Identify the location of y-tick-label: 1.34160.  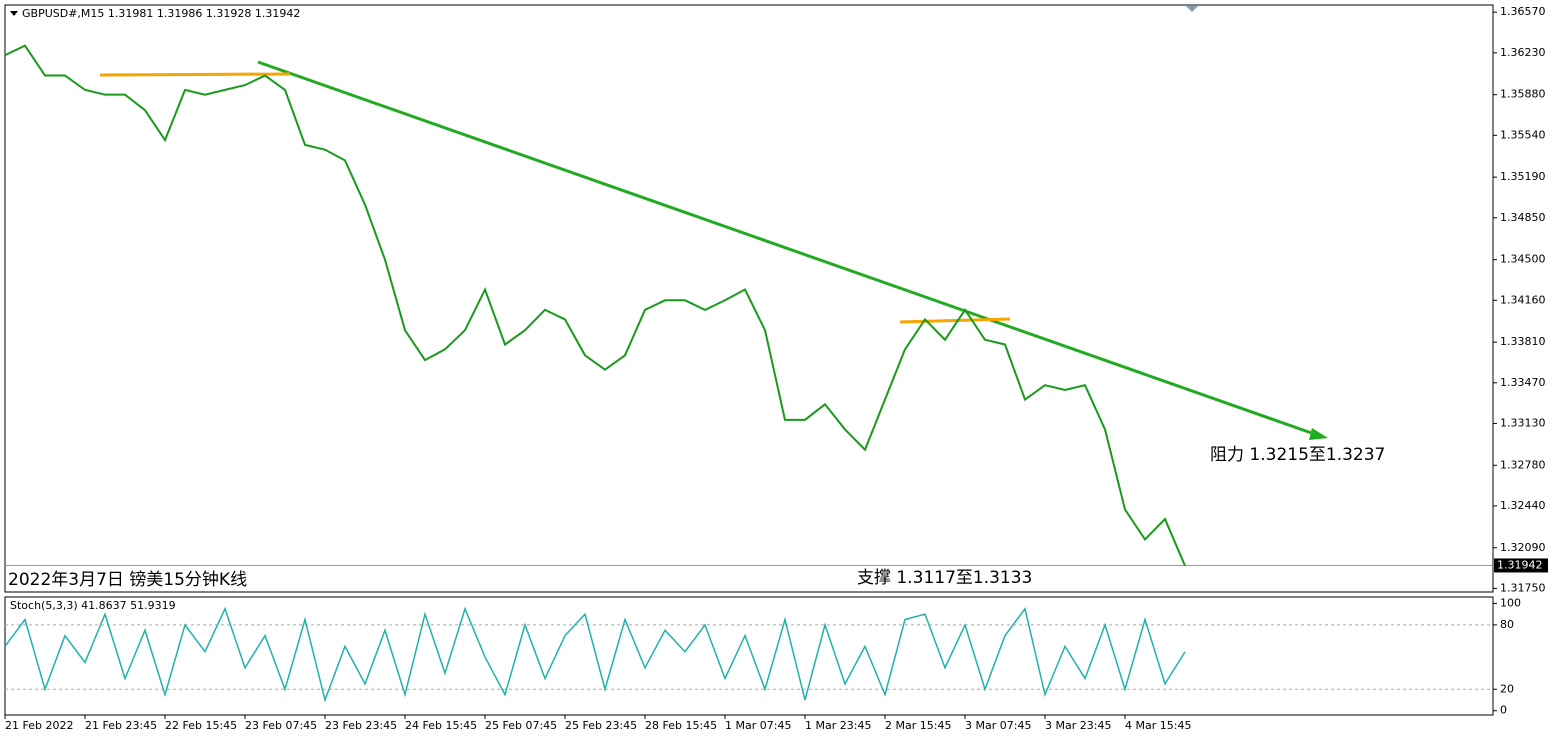
(1523, 299).